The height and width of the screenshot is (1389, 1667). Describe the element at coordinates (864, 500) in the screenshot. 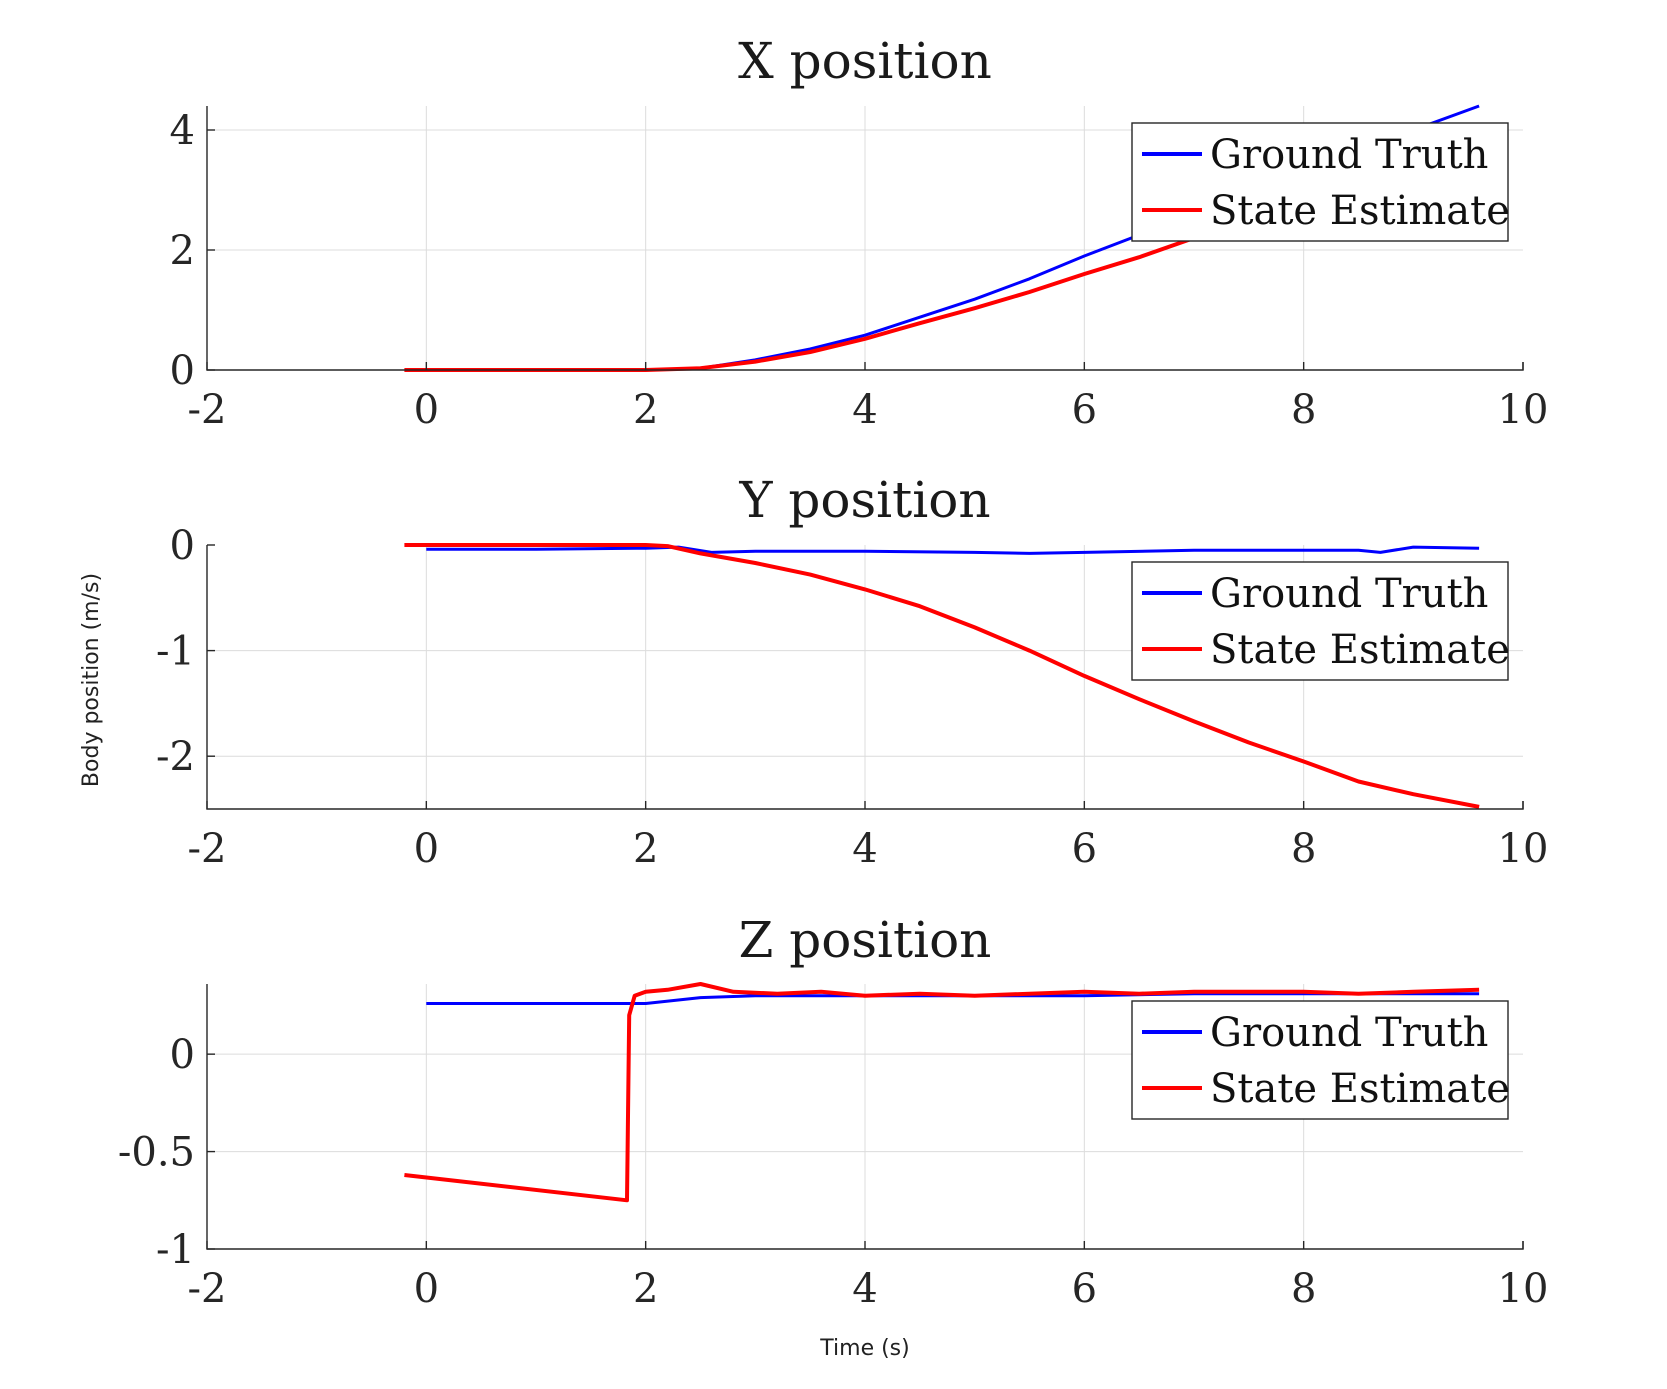

I see `panel-title: Y position` at that location.